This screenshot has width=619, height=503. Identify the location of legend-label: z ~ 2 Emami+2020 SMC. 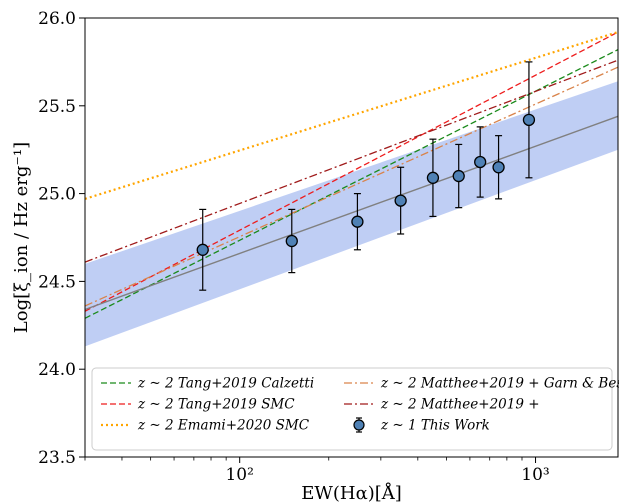
(223, 426).